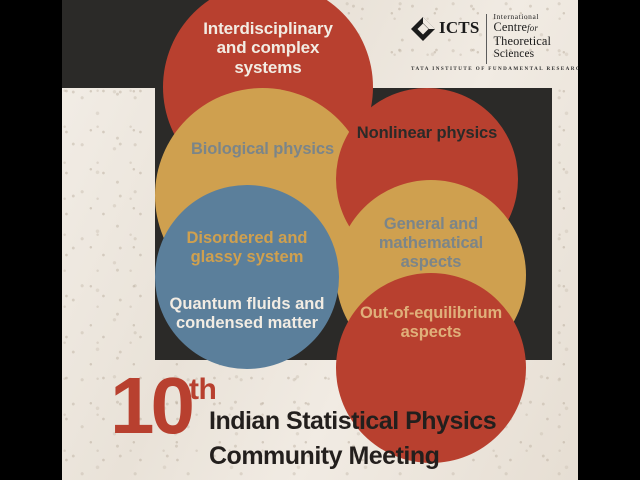  What do you see at coordinates (202, 389) in the screenshot?
I see `event-ordinal-suffix: th` at bounding box center [202, 389].